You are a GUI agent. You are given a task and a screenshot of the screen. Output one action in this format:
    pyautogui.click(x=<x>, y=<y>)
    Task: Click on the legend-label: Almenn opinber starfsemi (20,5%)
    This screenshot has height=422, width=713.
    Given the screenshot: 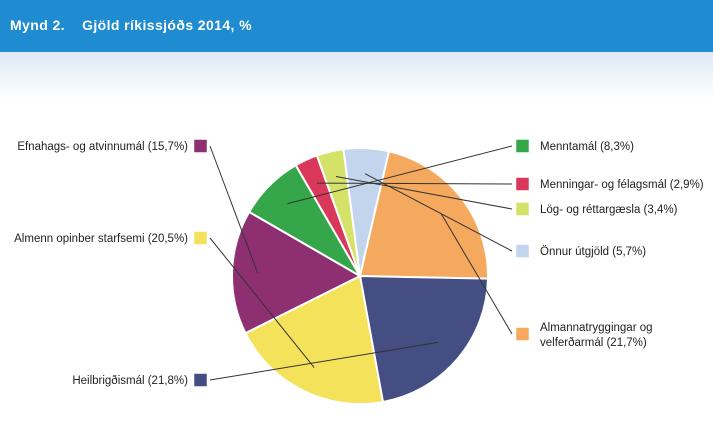 What is the action you would take?
    pyautogui.click(x=101, y=239)
    